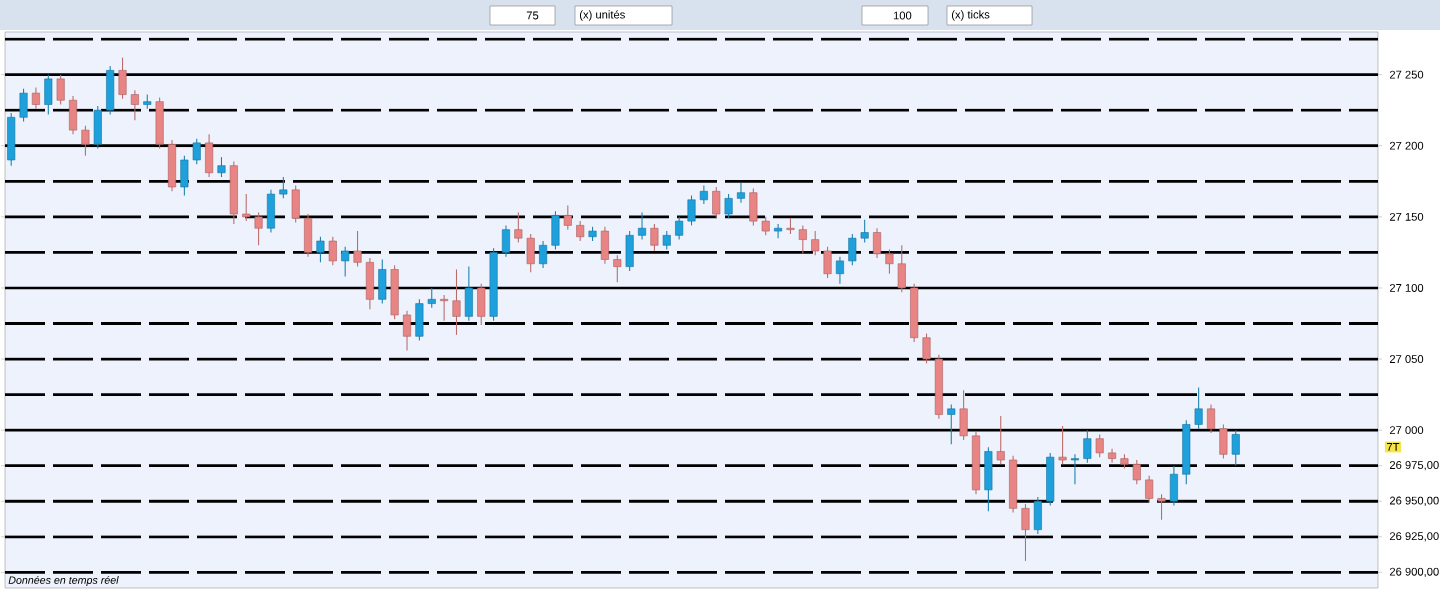 The image size is (1440, 592). I want to click on y-tick-label: 27 150, so click(1406, 216).